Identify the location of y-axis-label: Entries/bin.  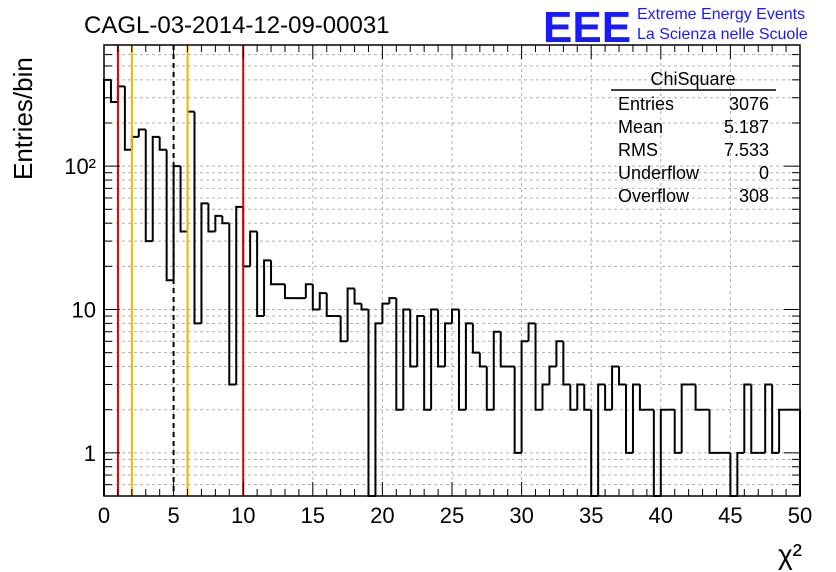
(23, 118).